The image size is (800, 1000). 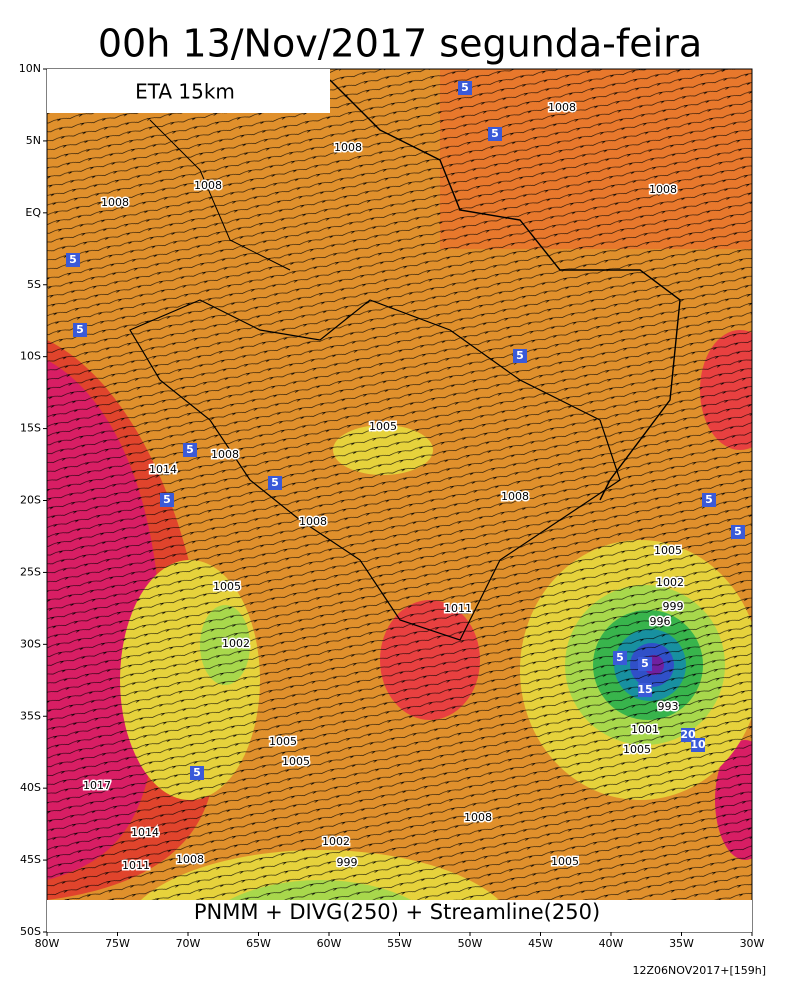 What do you see at coordinates (30, 356) in the screenshot?
I see `lat-tick-label: 10S` at bounding box center [30, 356].